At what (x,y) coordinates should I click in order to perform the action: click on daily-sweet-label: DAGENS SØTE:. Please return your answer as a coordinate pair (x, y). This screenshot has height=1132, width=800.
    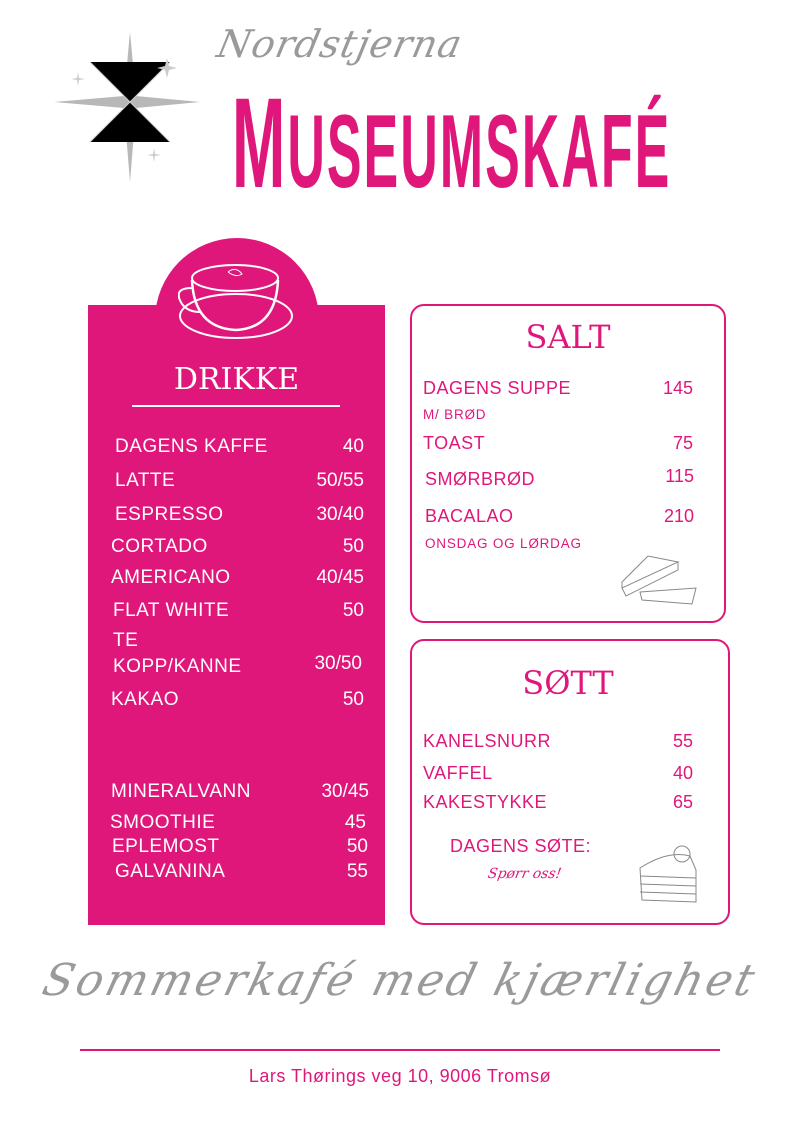
    Looking at the image, I should click on (521, 846).